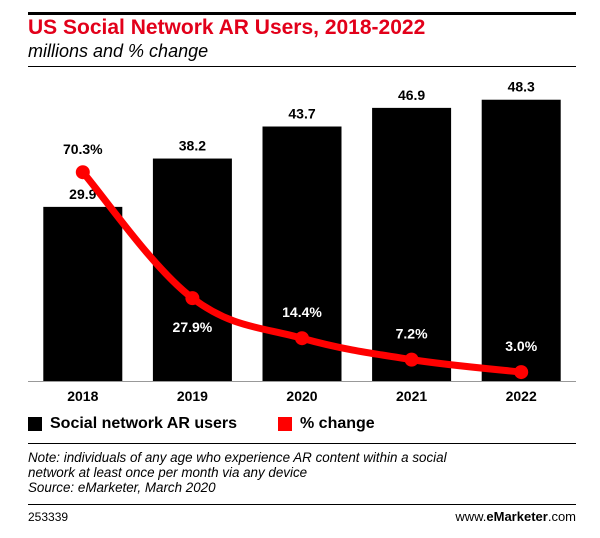 Image resolution: width=600 pixels, height=538 pixels. What do you see at coordinates (35, 424) in the screenshot?
I see `legend-swatch-bars` at bounding box center [35, 424].